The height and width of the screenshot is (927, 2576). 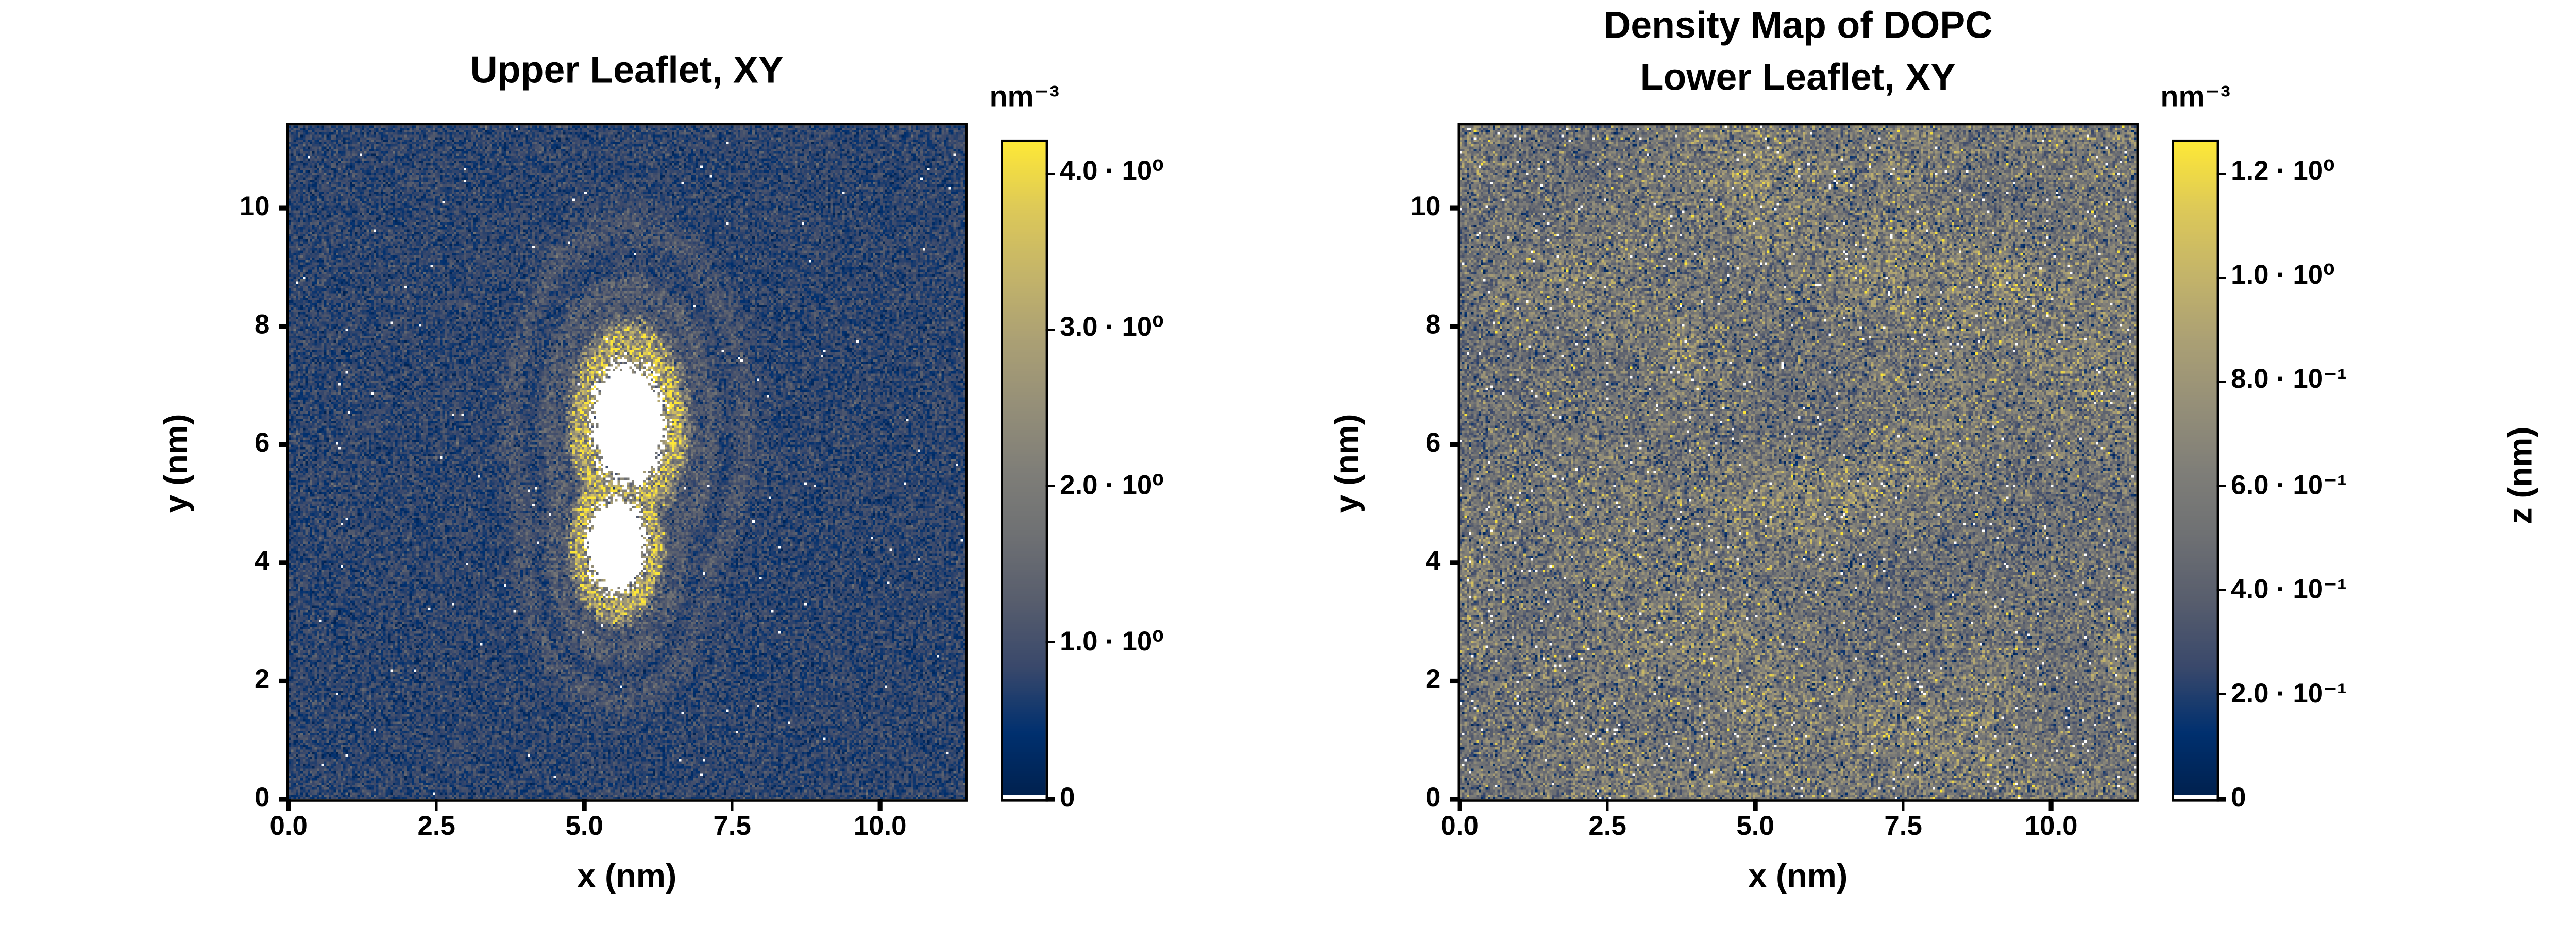 I want to click on figure-suptitle: Density Map of DOPC, so click(x=1798, y=27).